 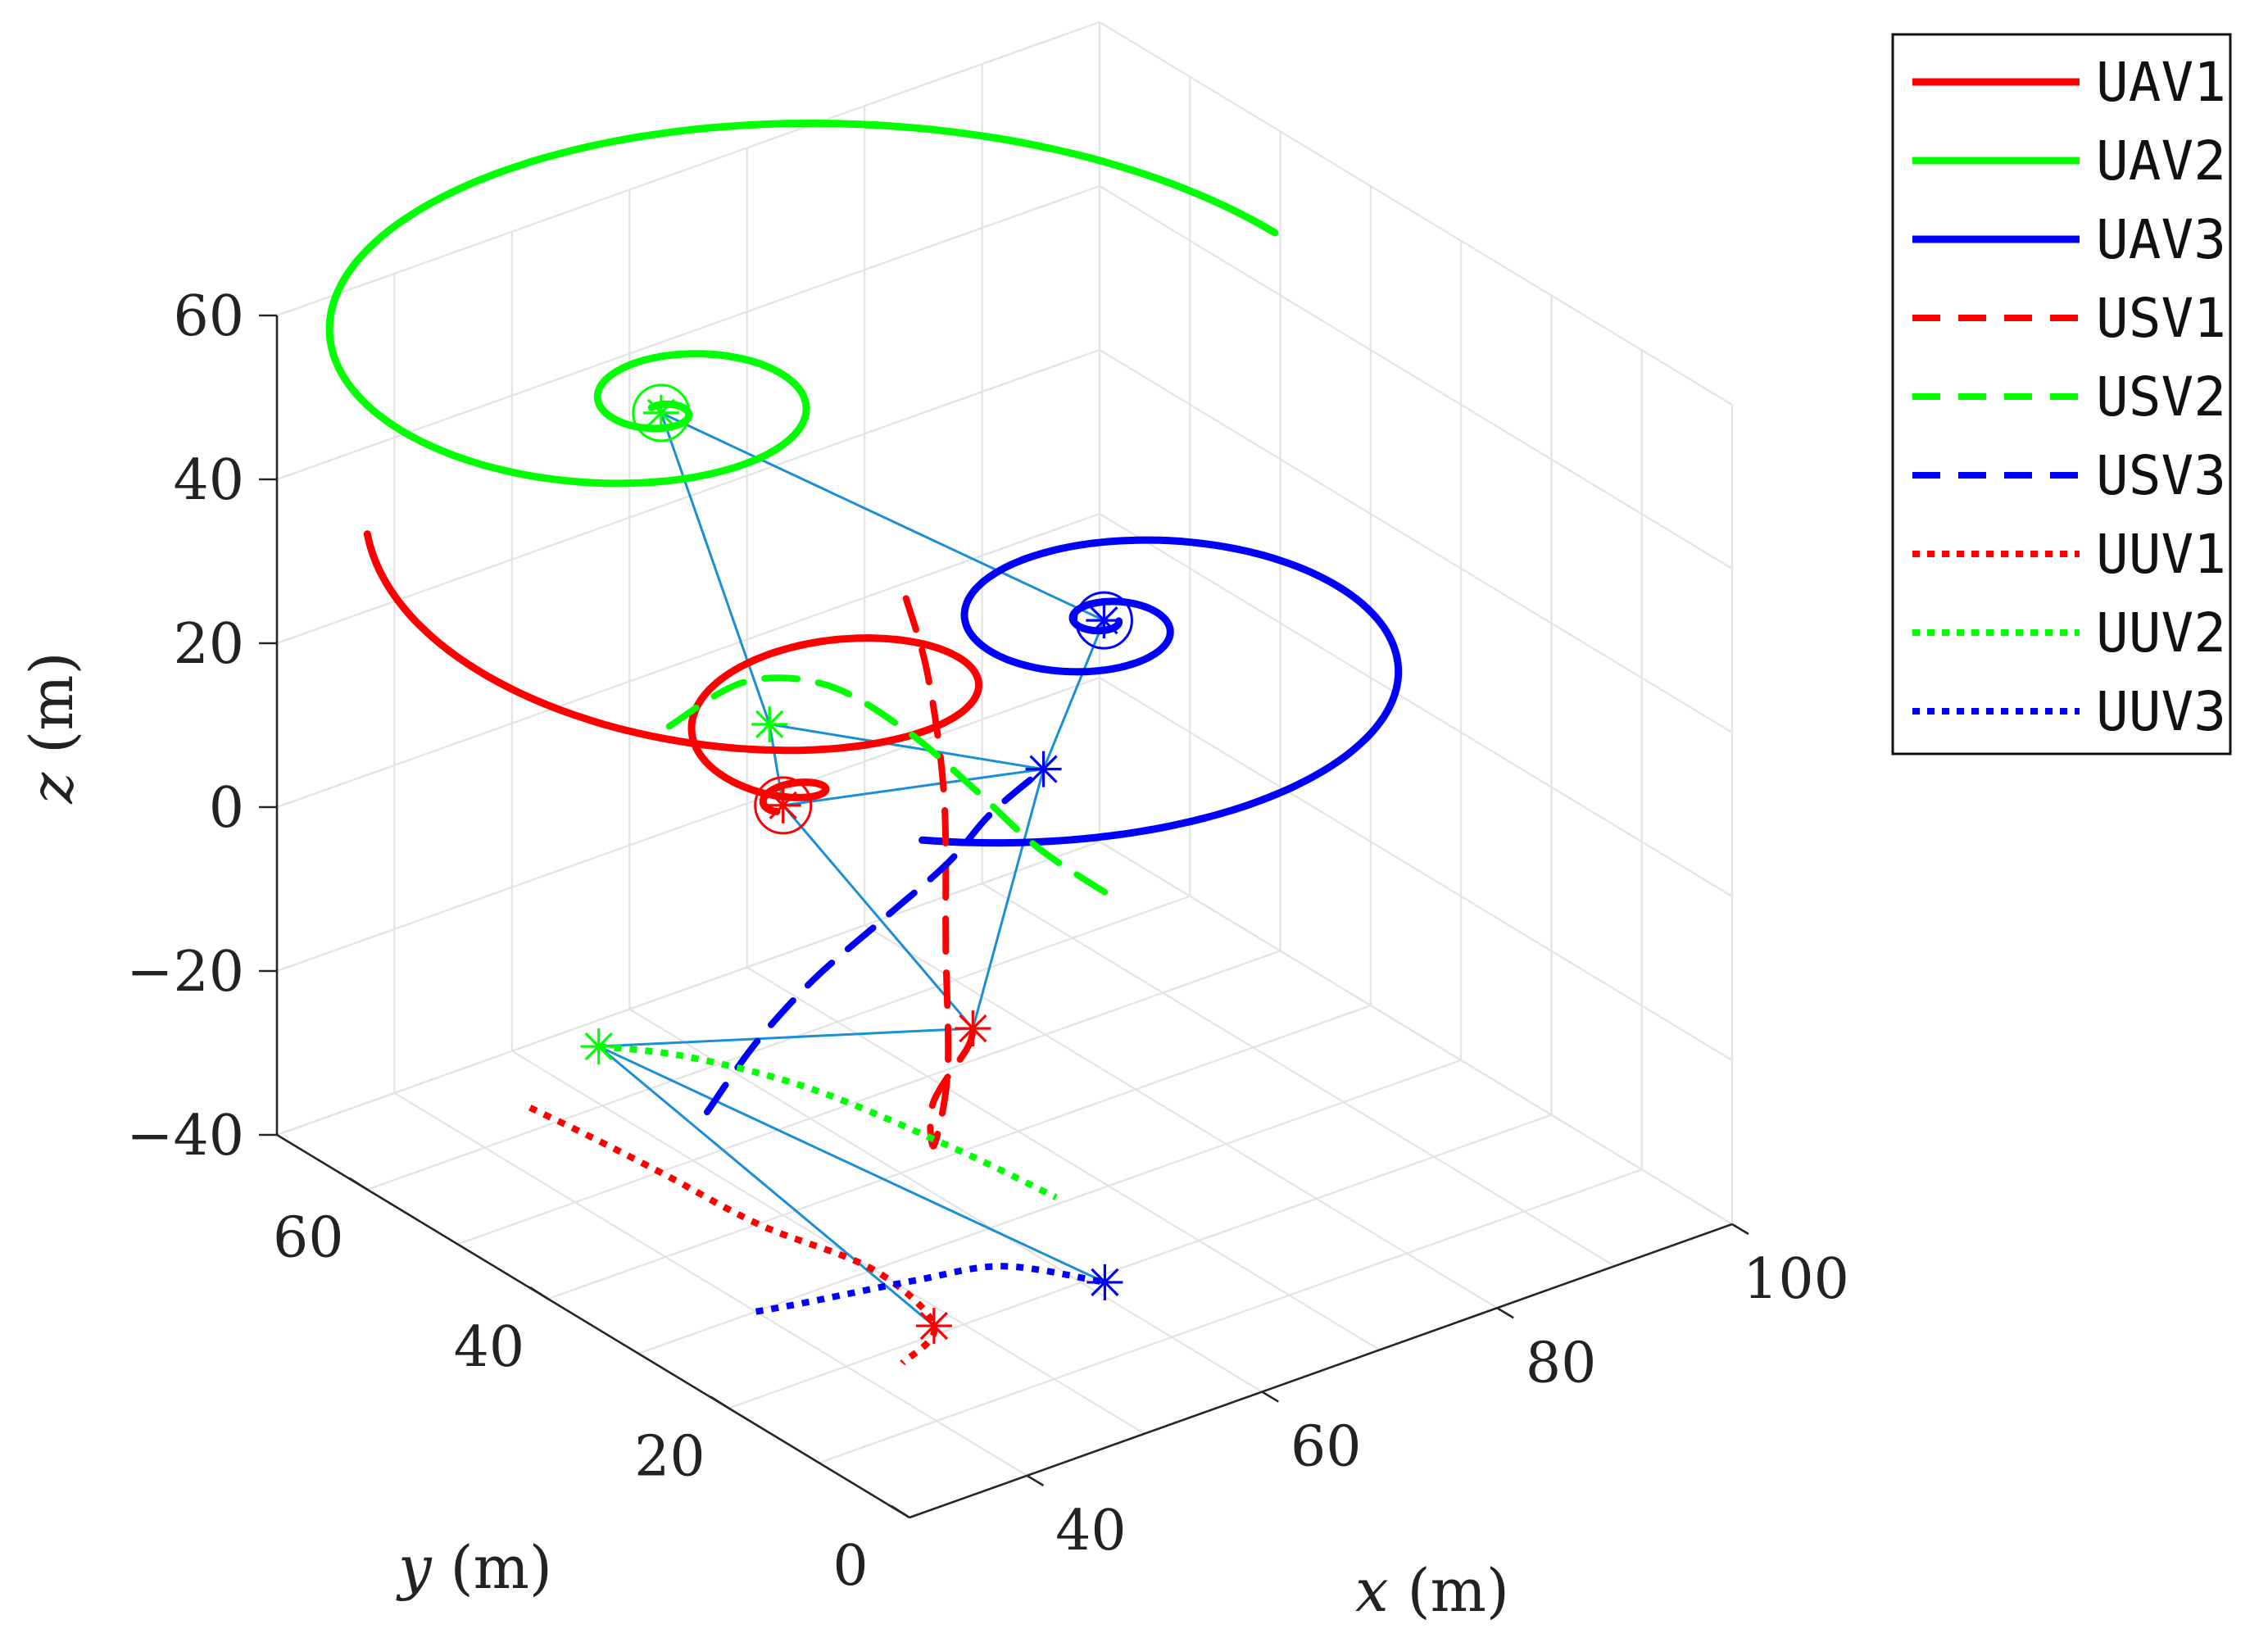 I want to click on marker-usv2, so click(x=769, y=724).